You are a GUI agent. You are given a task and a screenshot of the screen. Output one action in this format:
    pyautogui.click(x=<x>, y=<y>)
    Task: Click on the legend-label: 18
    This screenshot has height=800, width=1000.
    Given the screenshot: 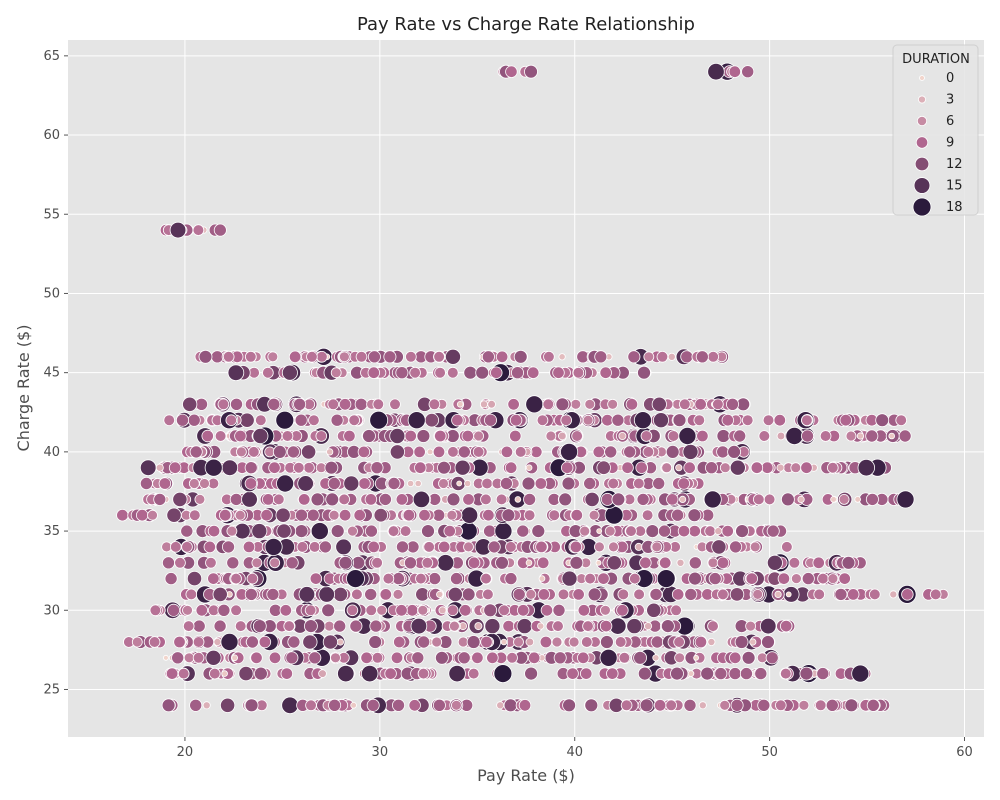 What is the action you would take?
    pyautogui.click(x=954, y=207)
    